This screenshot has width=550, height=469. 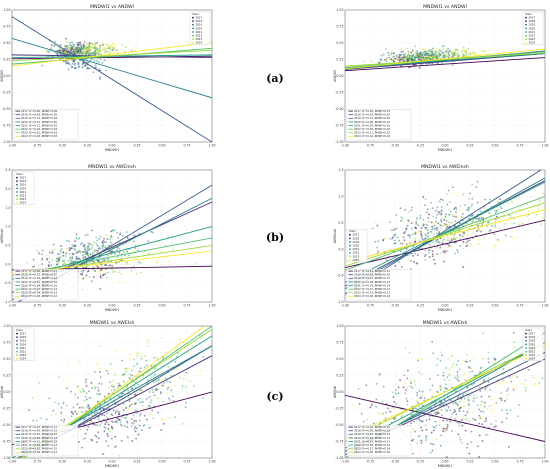 I want to click on legend-year: 2023, so click(x=23, y=199).